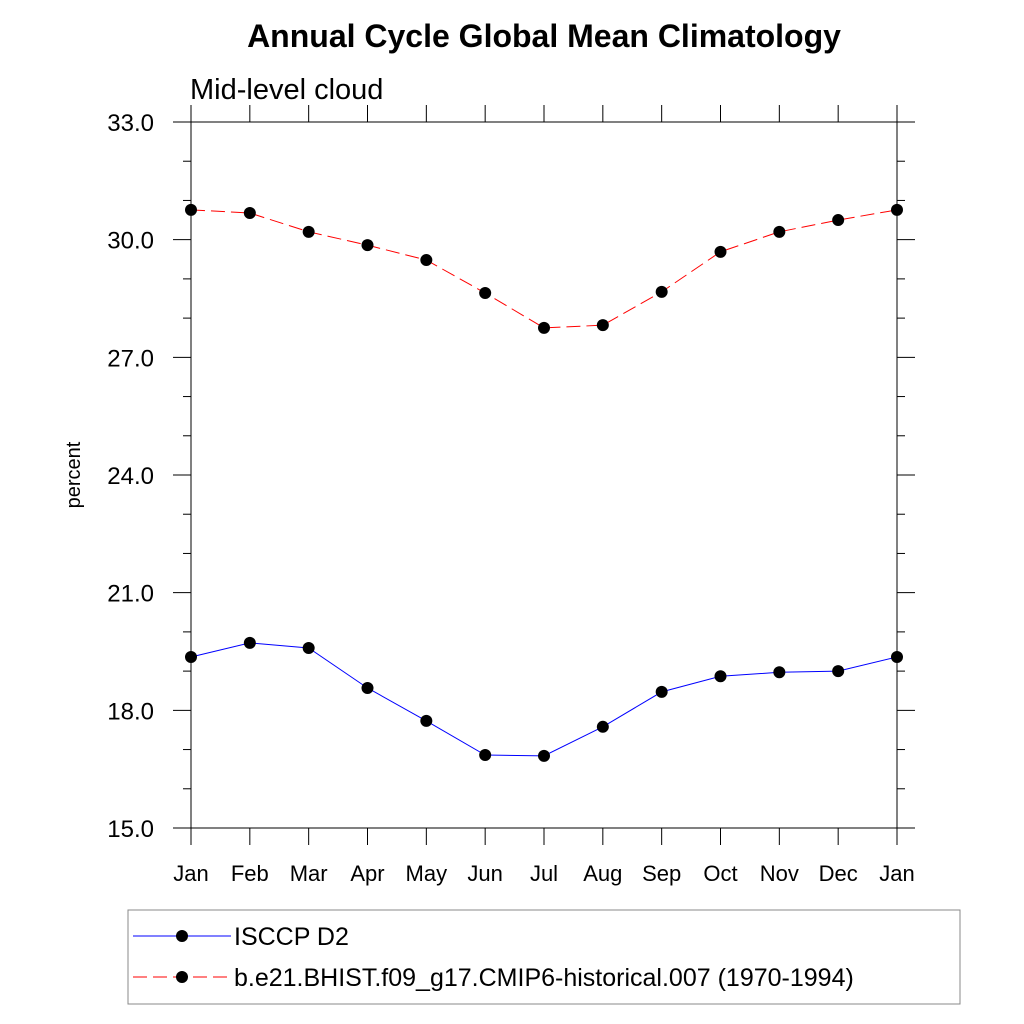 Image resolution: width=1024 pixels, height=1024 pixels. I want to click on y-tick-label: 24.0, so click(130, 476).